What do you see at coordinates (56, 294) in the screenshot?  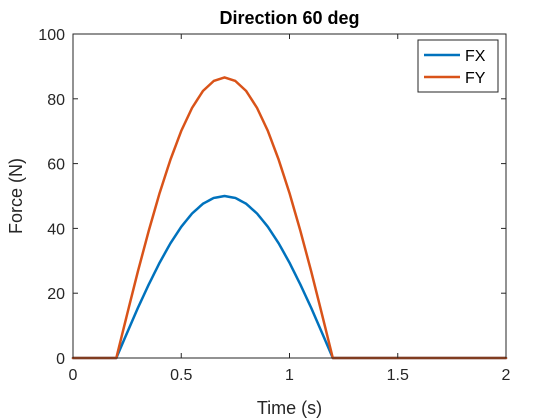 I see `y-tick-label: 20` at bounding box center [56, 294].